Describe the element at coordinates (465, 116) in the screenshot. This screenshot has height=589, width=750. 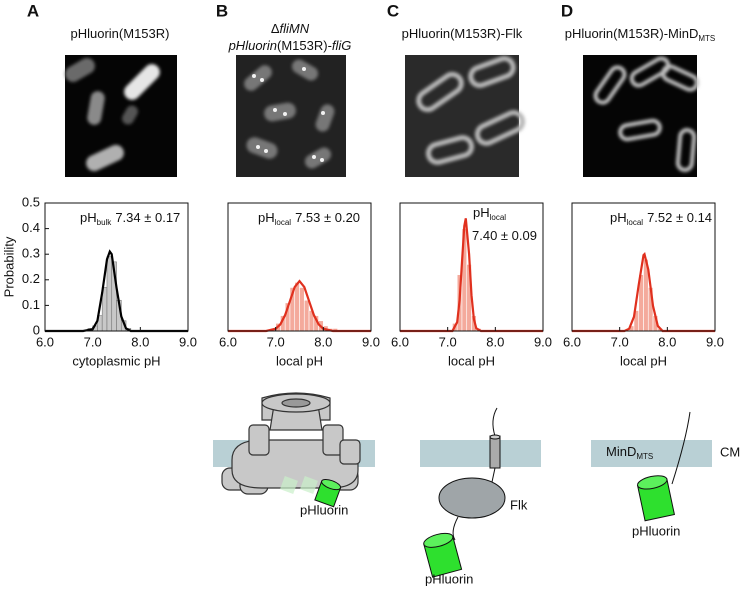
I see `micrograph-c` at that location.